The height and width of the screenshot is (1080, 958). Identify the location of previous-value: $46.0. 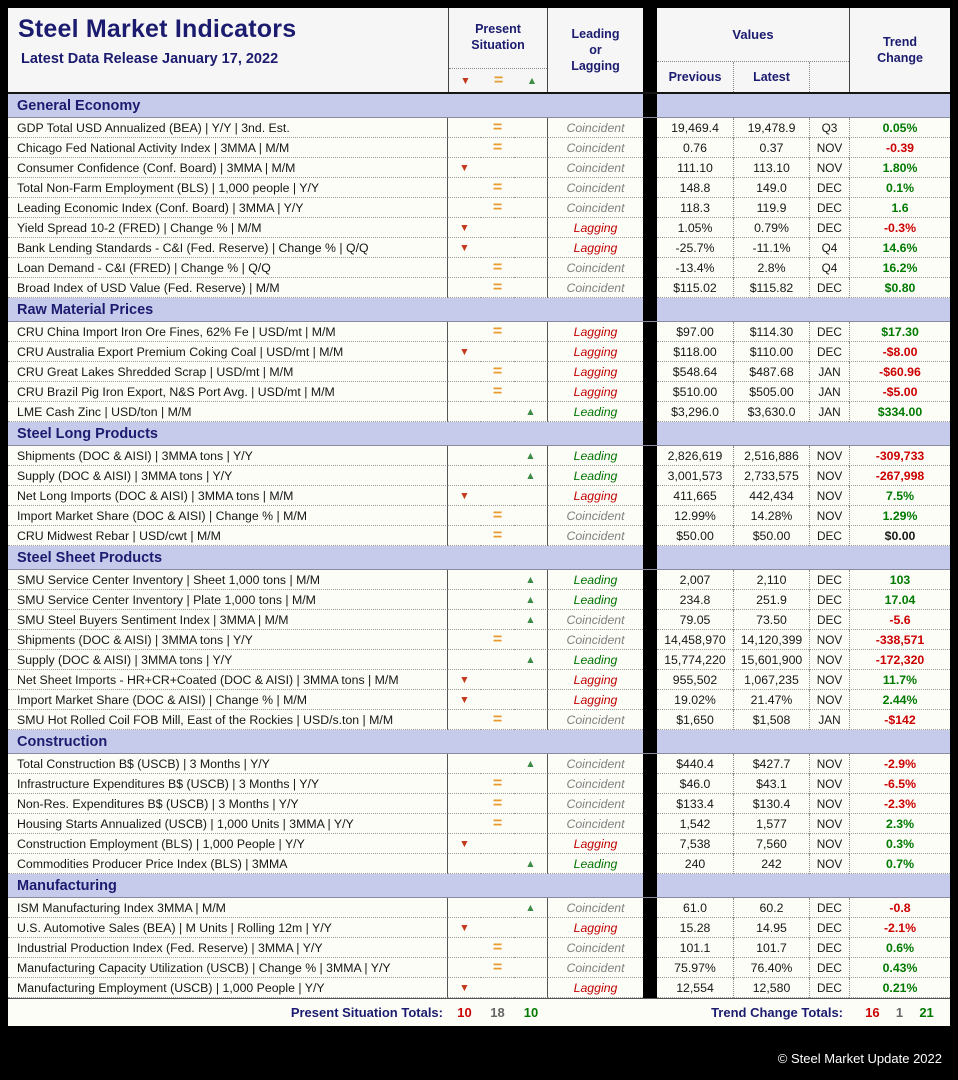
(695, 784).